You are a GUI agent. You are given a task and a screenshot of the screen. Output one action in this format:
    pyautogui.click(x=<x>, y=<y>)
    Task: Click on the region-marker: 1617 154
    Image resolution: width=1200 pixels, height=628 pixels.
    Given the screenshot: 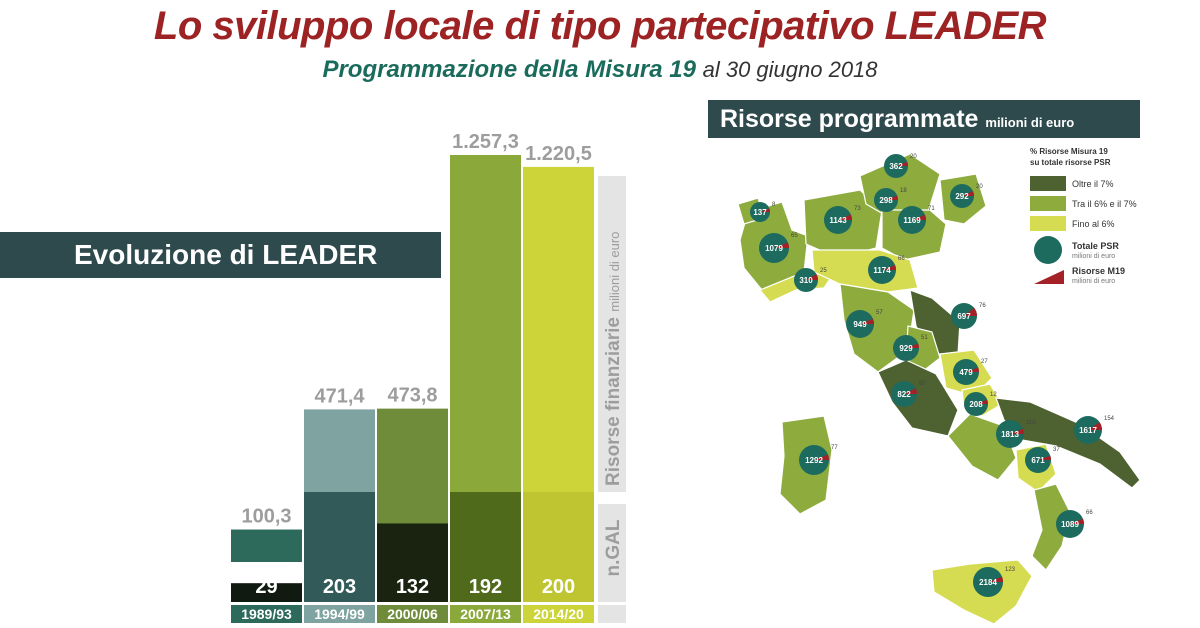 What is the action you would take?
    pyautogui.click(x=1094, y=430)
    